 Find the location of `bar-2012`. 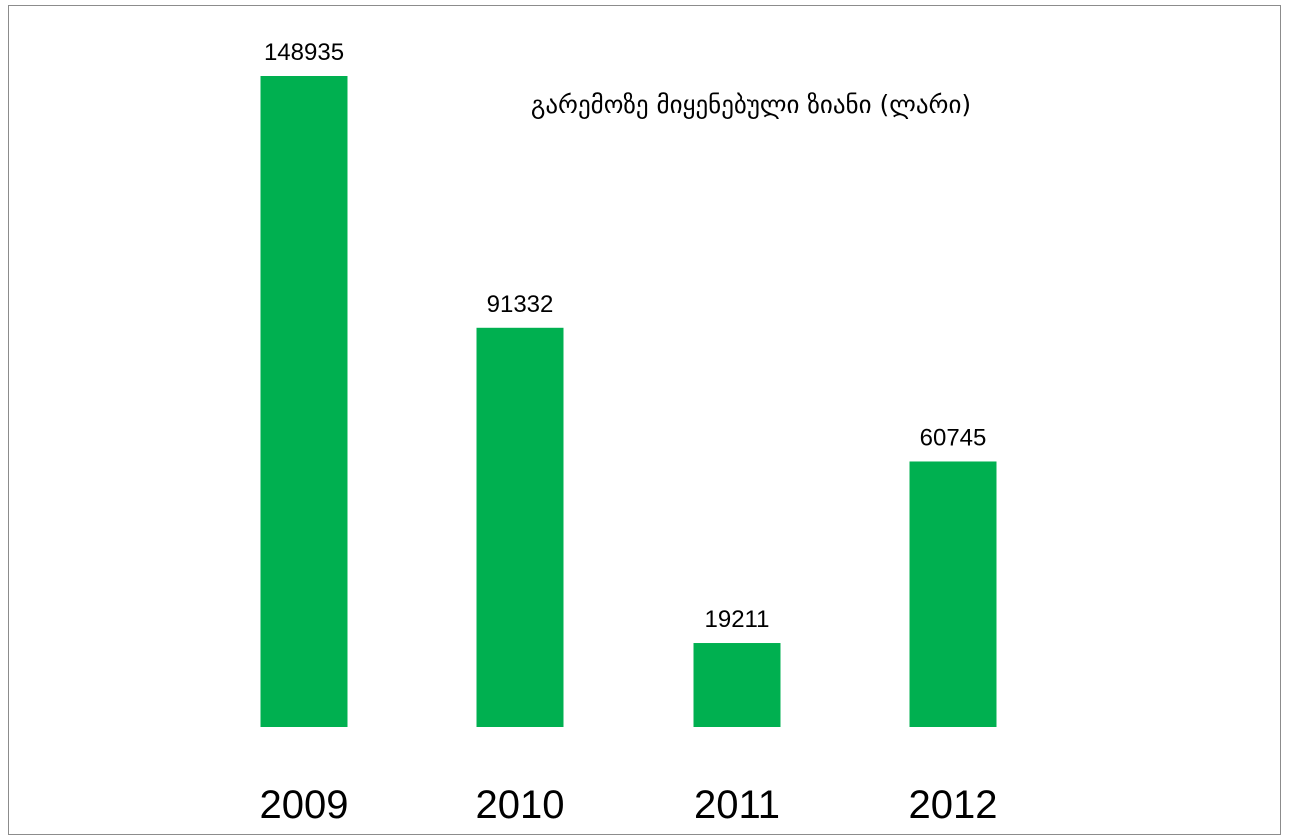

bar-2012 is located at coordinates (953, 594).